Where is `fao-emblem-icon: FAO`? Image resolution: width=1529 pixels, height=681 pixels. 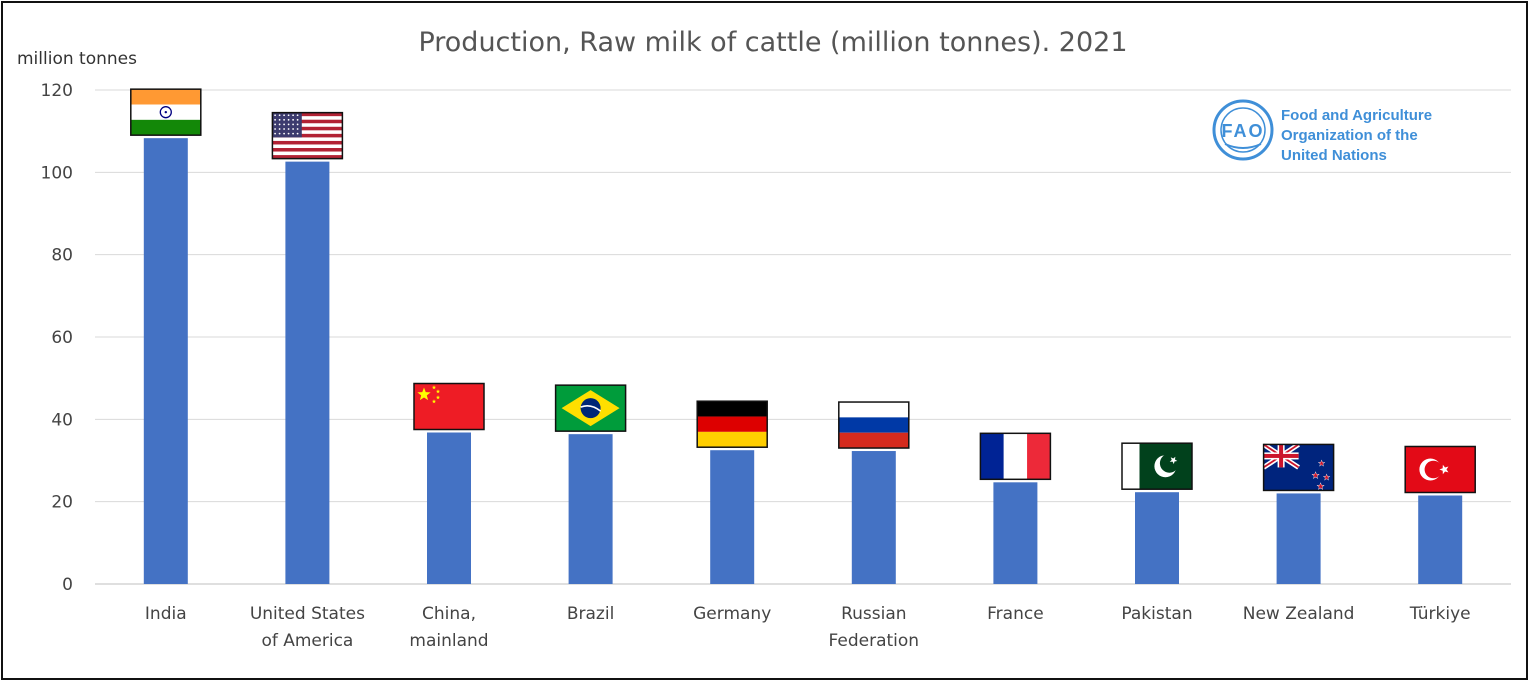 fao-emblem-icon: FAO is located at coordinates (1243, 130).